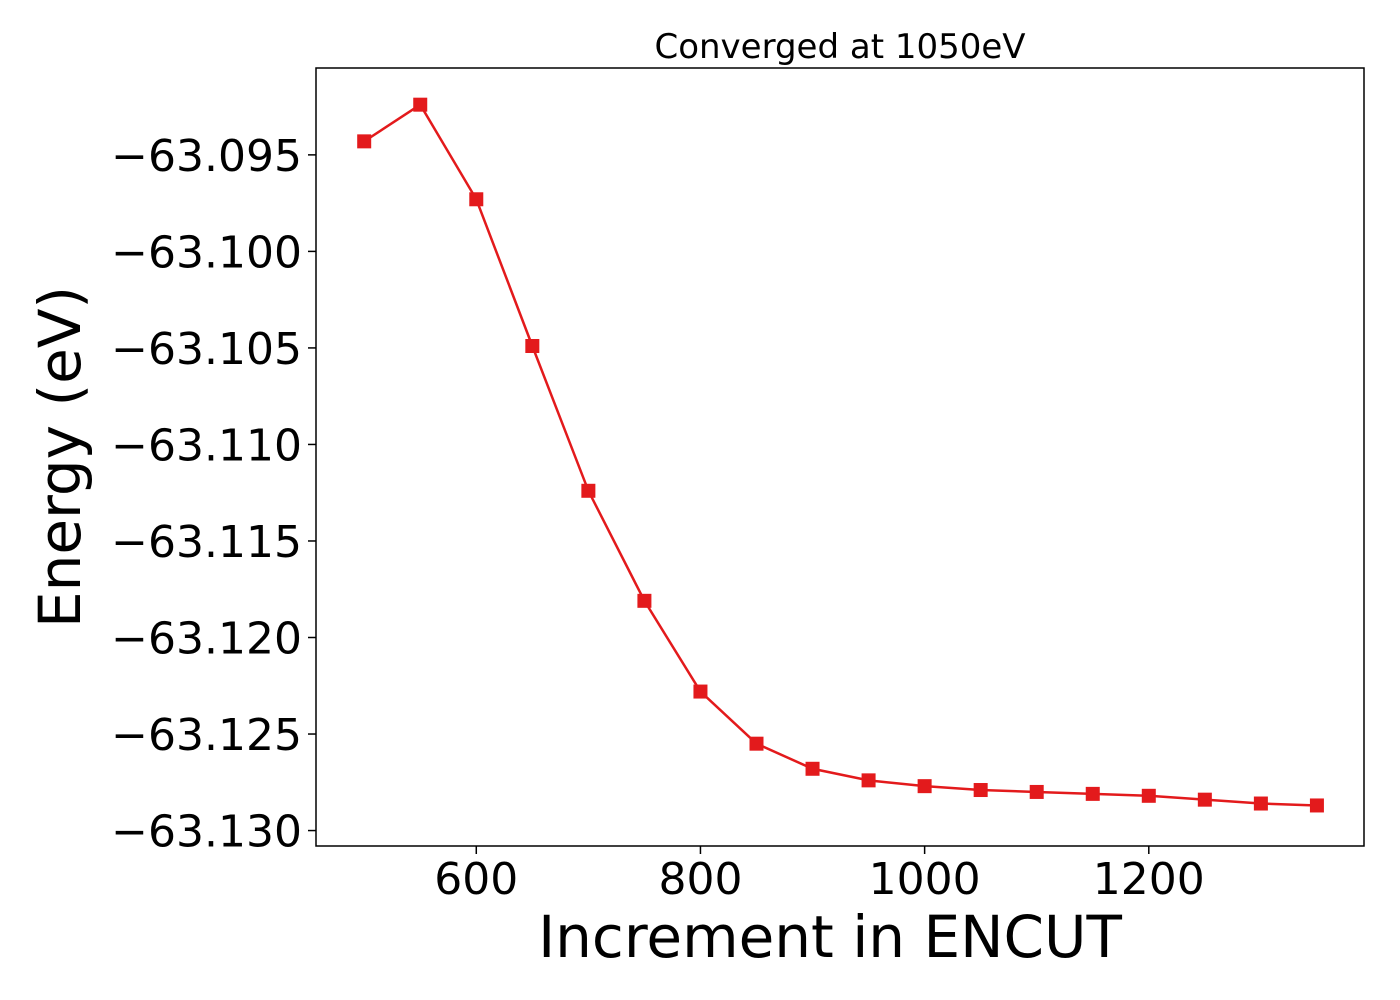 This screenshot has height=1000, width=1400. What do you see at coordinates (839, 47) in the screenshot?
I see `chart-title: Converged at 1050eV` at bounding box center [839, 47].